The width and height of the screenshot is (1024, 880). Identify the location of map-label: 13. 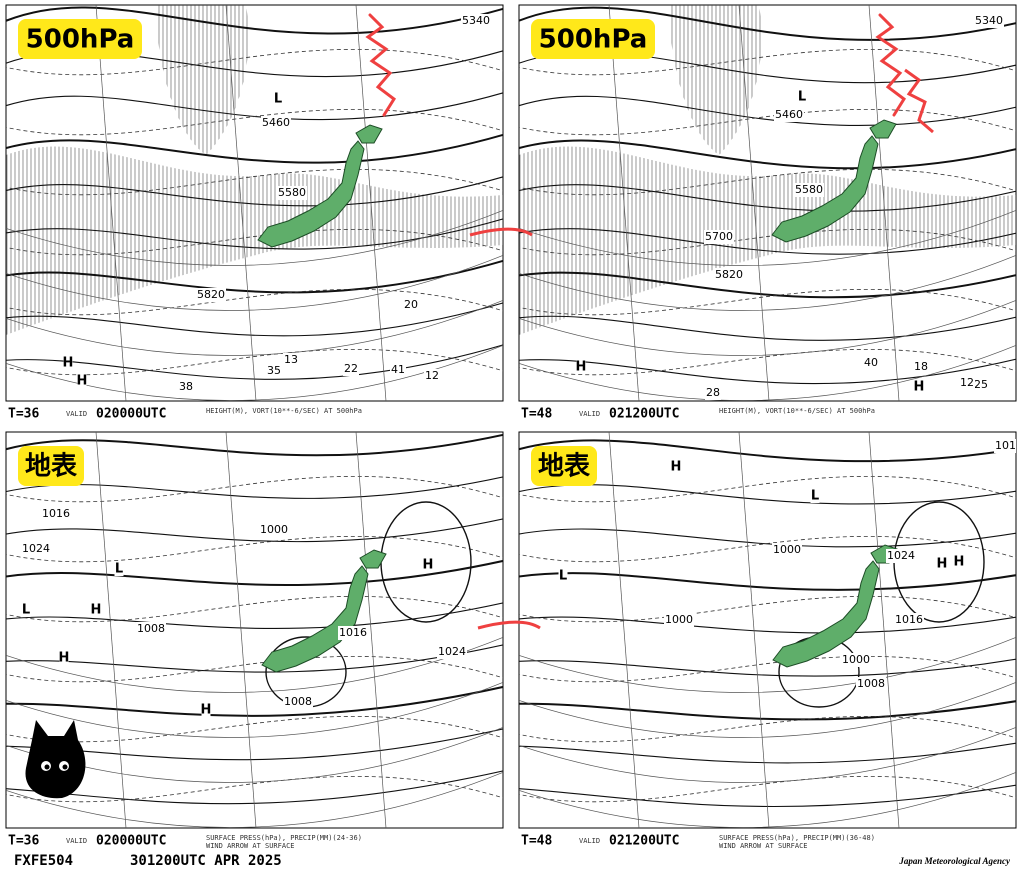
(291, 359).